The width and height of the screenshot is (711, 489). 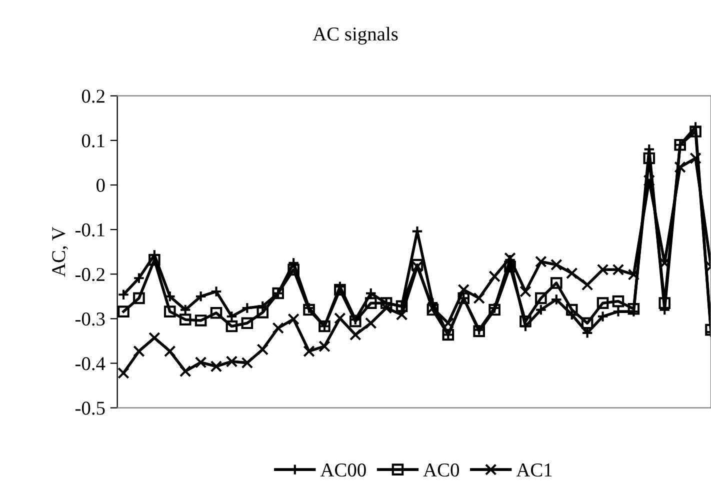 What do you see at coordinates (441, 470) in the screenshot?
I see `legend-label: AC0` at bounding box center [441, 470].